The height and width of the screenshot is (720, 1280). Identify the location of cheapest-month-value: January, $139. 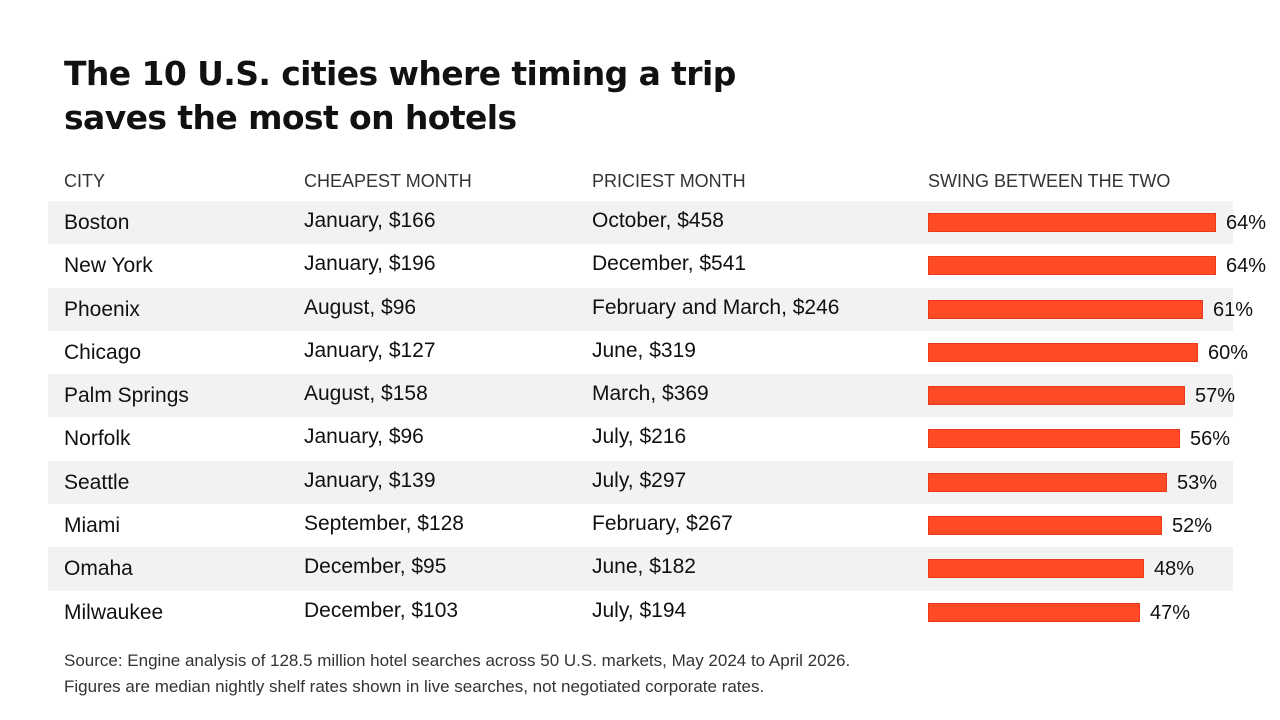
(370, 480).